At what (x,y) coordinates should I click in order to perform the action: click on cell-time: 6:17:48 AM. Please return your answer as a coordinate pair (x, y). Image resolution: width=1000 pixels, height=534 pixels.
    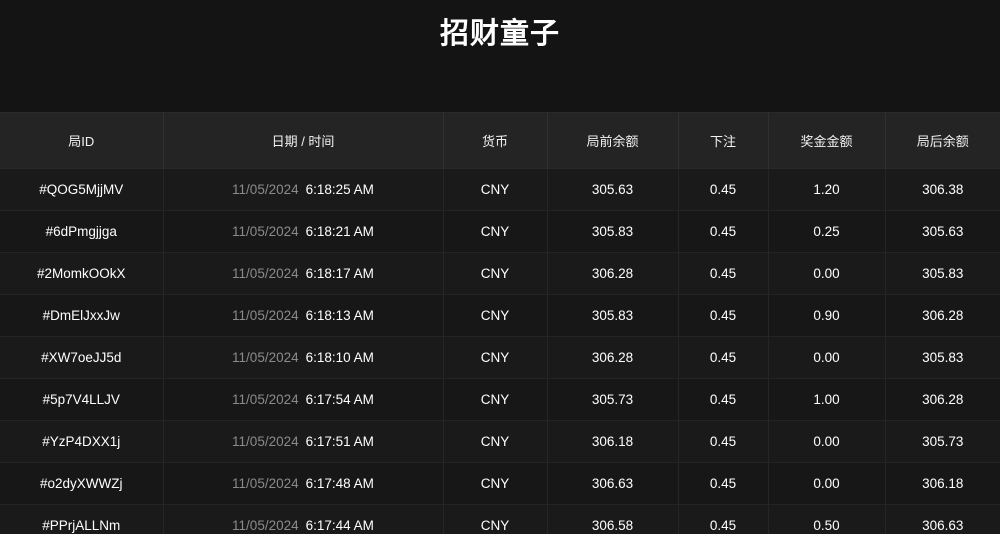
    Looking at the image, I should click on (339, 483).